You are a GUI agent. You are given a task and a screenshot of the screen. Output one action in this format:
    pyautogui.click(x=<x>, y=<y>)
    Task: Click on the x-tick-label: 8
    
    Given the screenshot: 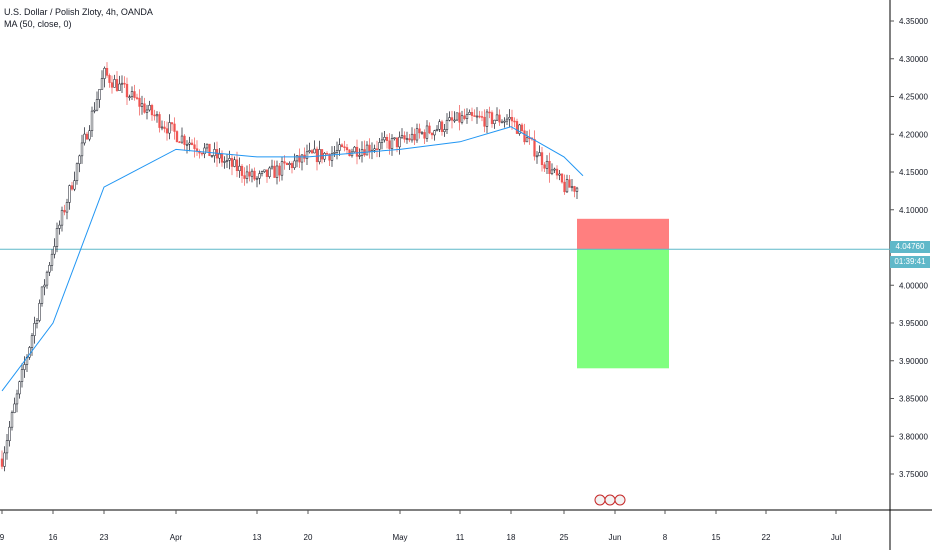 What is the action you would take?
    pyautogui.click(x=665, y=537)
    